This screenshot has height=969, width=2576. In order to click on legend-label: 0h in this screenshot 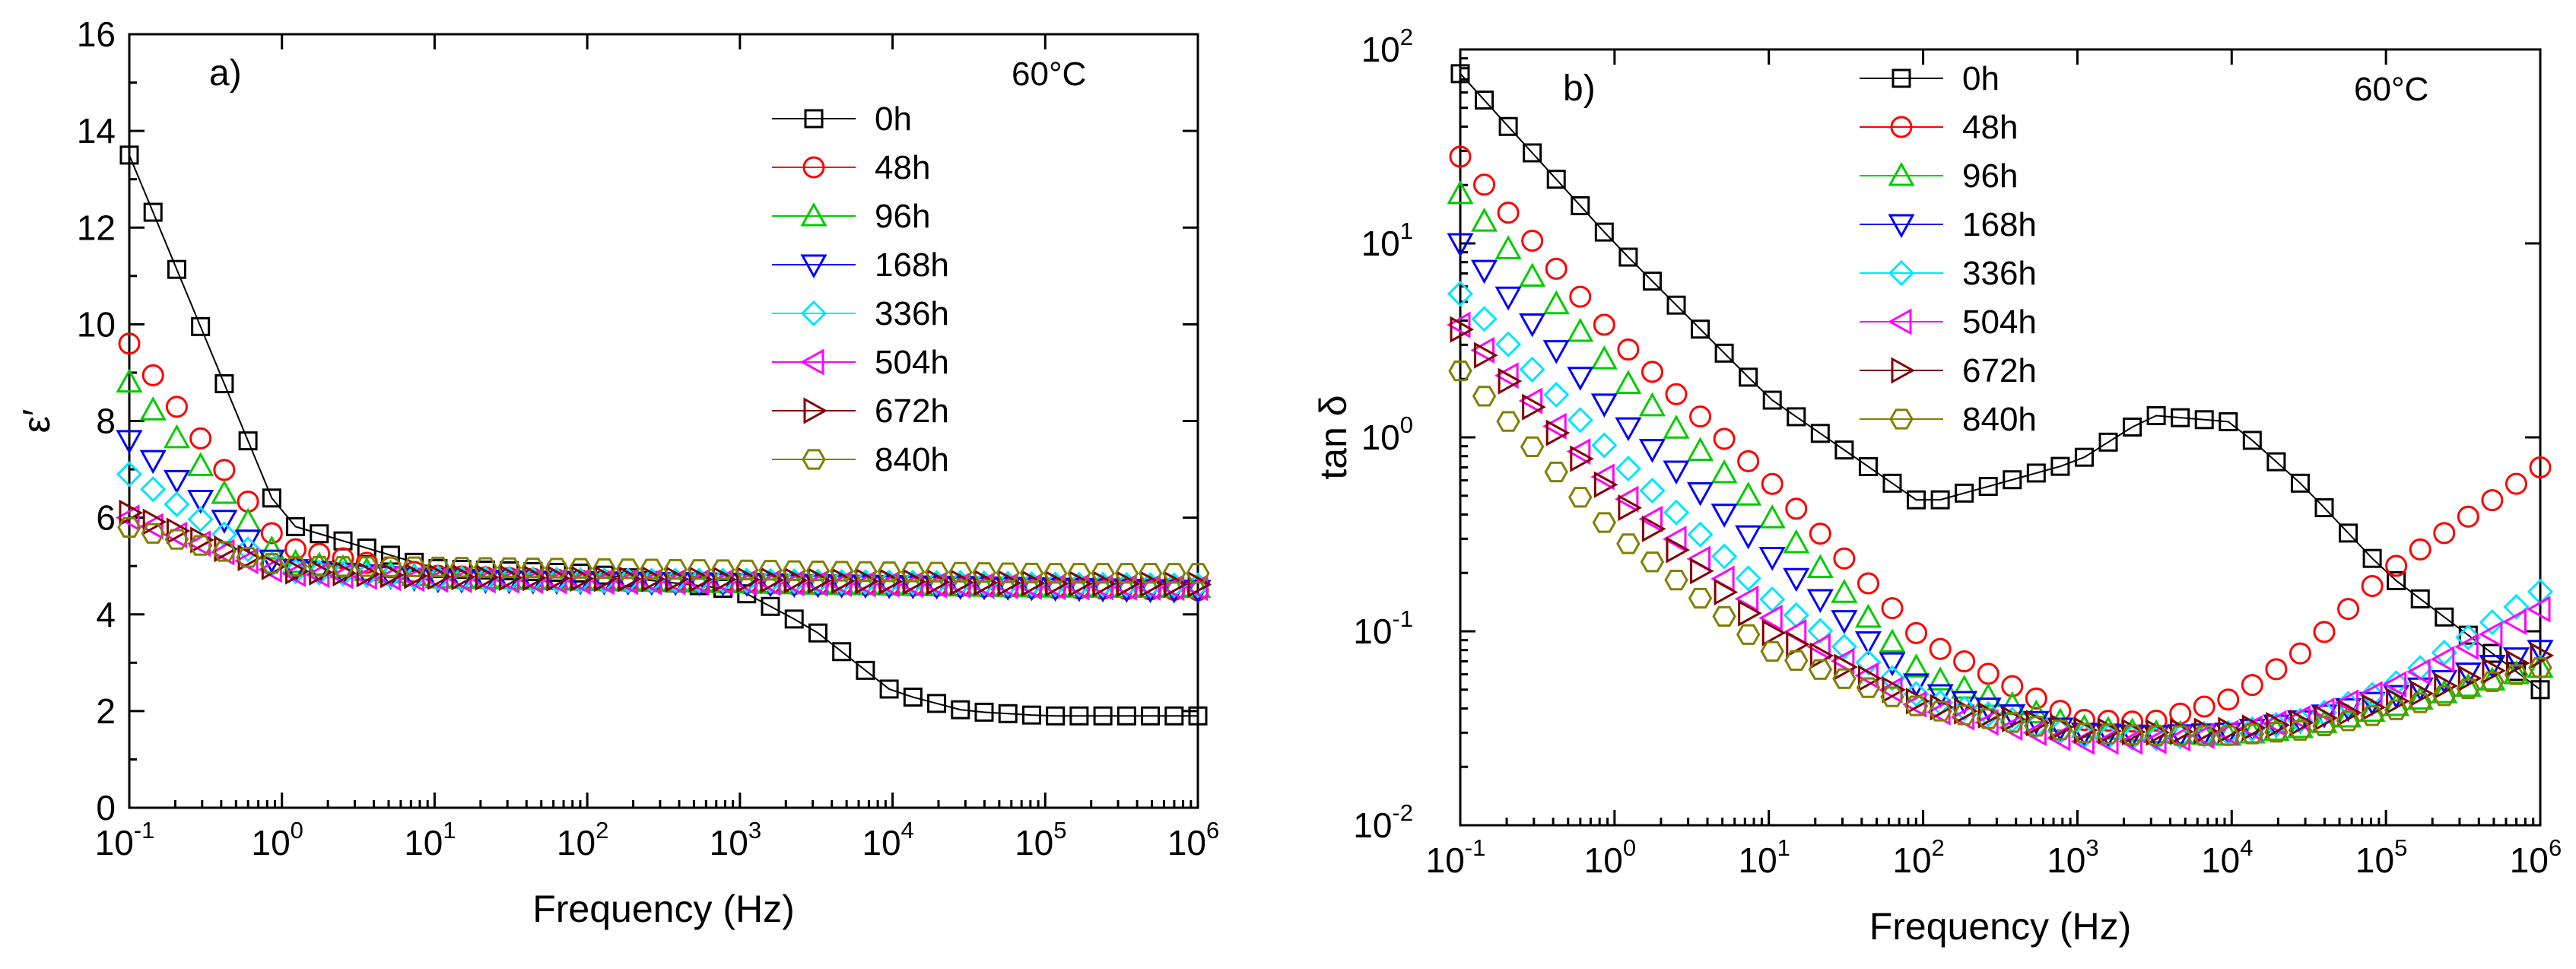, I will do `click(1981, 78)`.